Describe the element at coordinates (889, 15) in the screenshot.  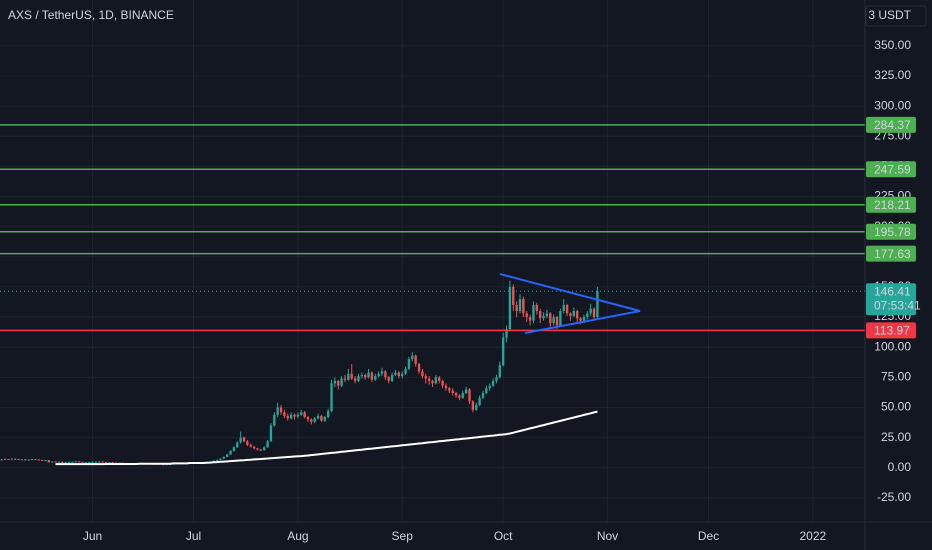
I see `axis-unit: 3 USDT` at that location.